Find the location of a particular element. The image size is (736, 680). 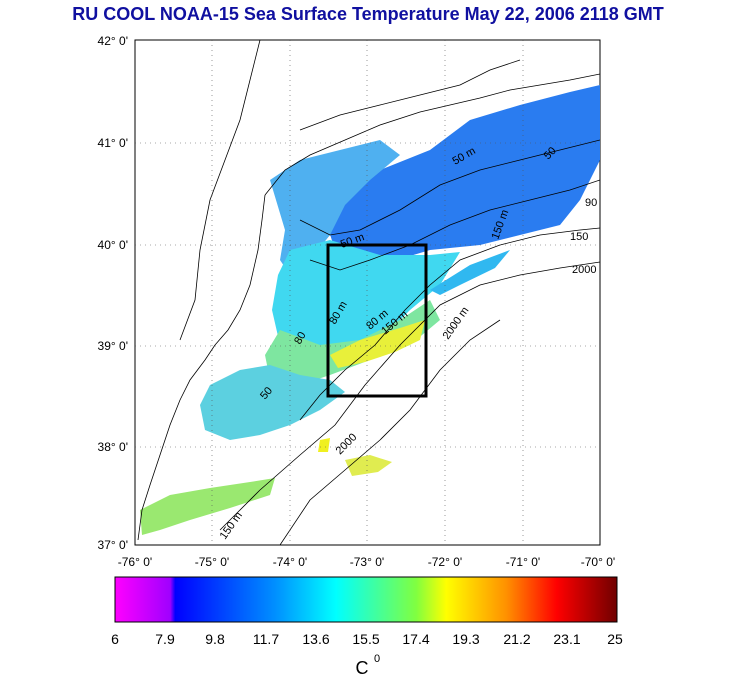

colorbar is located at coordinates (366, 599).